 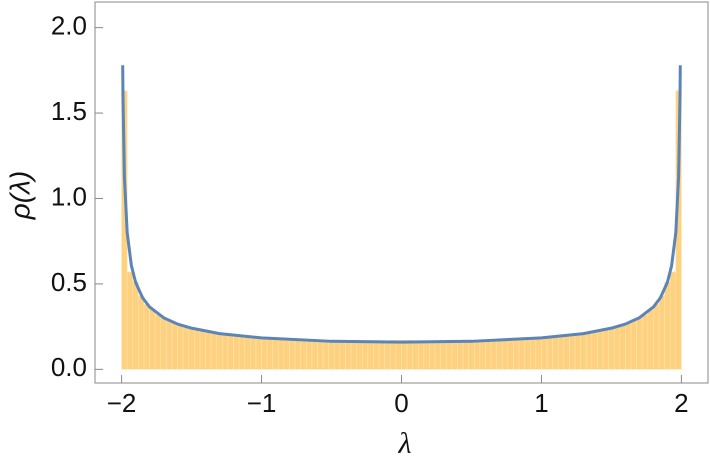 I want to click on y-axis-label: ρ(λ), so click(x=19, y=195).